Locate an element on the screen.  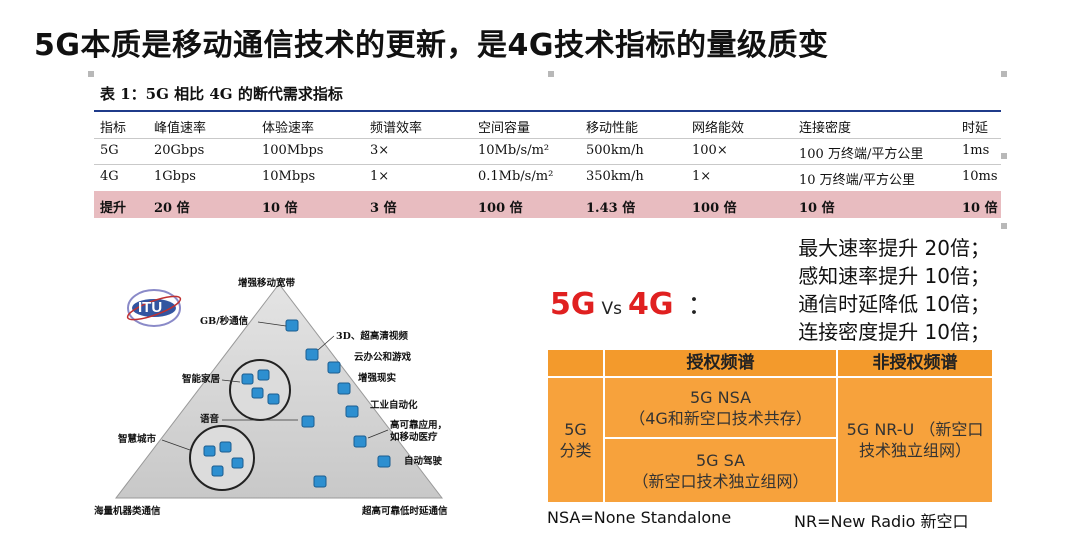
label-urllc: 超高可靠低时延通信 is located at coordinates (404, 511).